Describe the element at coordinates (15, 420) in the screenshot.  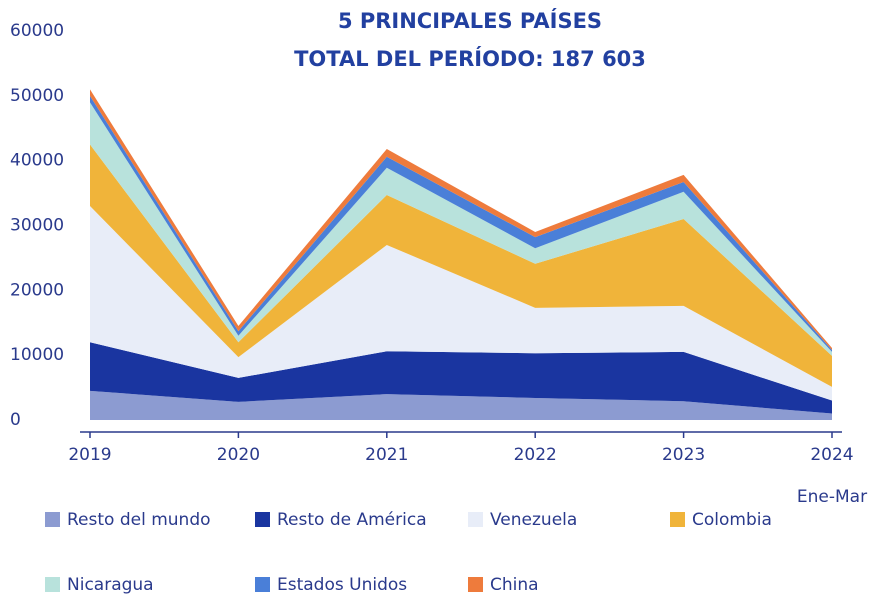
I see `y-tick-label: 0` at that location.